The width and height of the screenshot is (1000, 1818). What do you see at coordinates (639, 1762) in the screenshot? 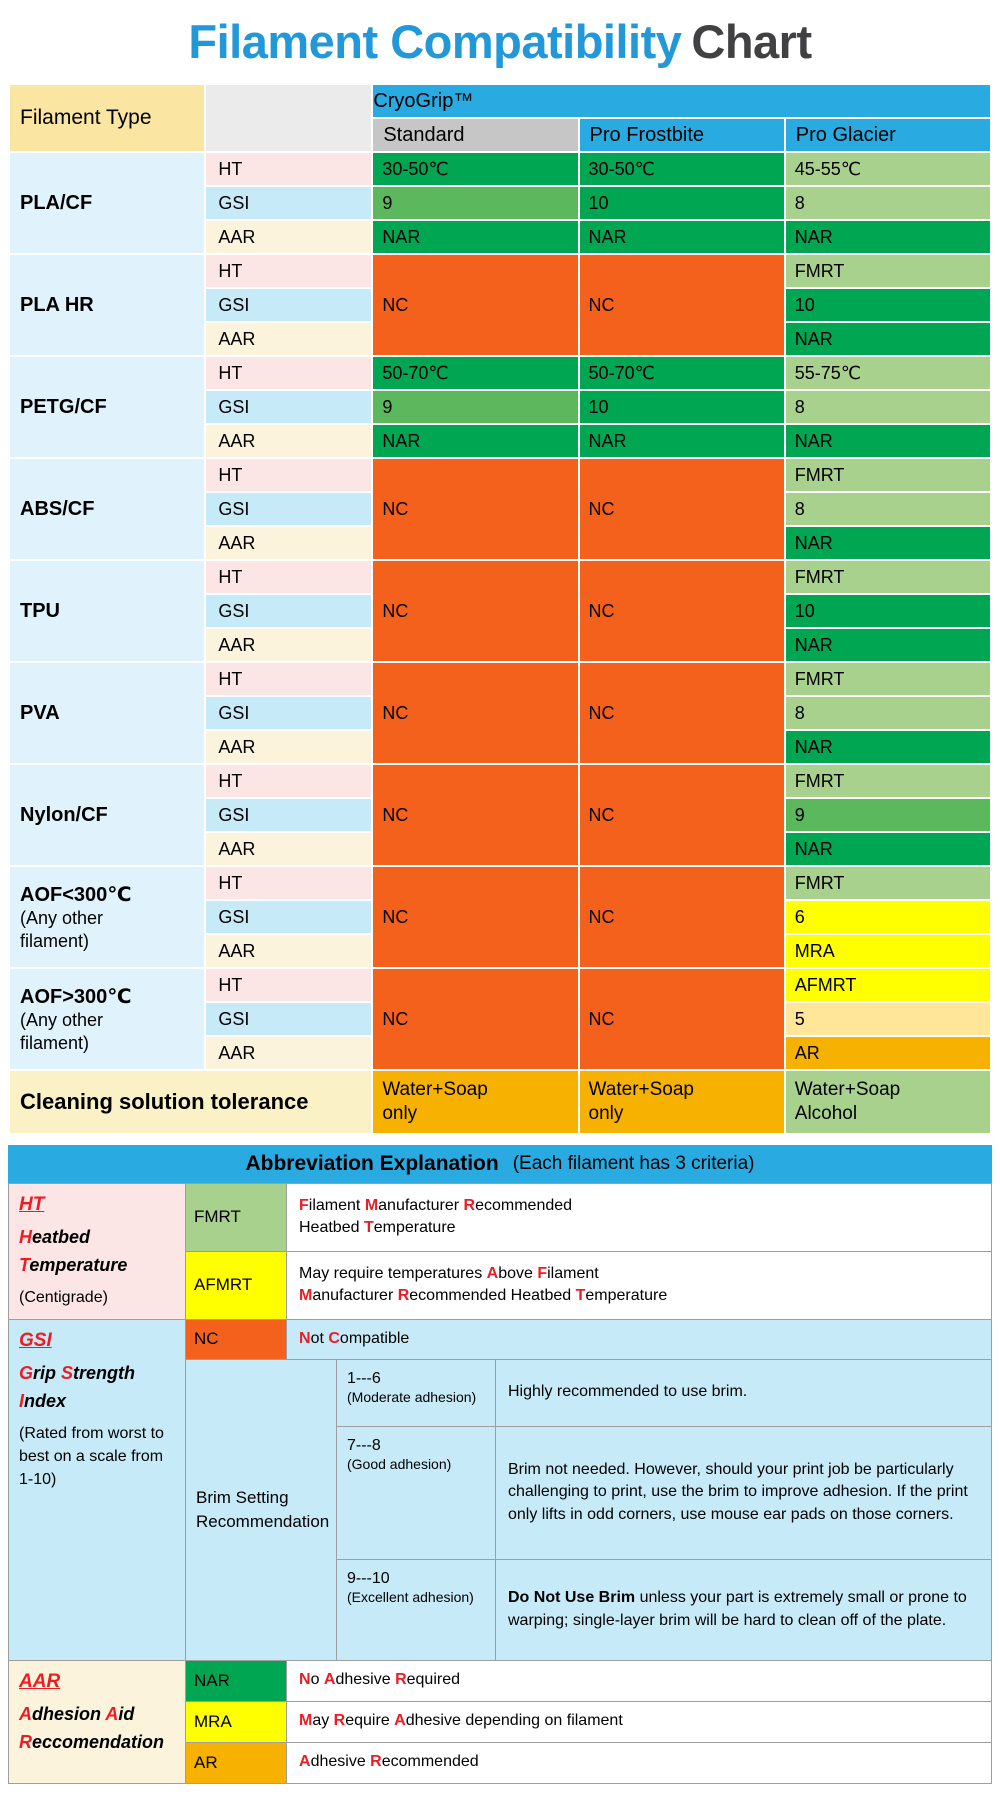
I see `ar-desc: Adhesive Recommended` at bounding box center [639, 1762].